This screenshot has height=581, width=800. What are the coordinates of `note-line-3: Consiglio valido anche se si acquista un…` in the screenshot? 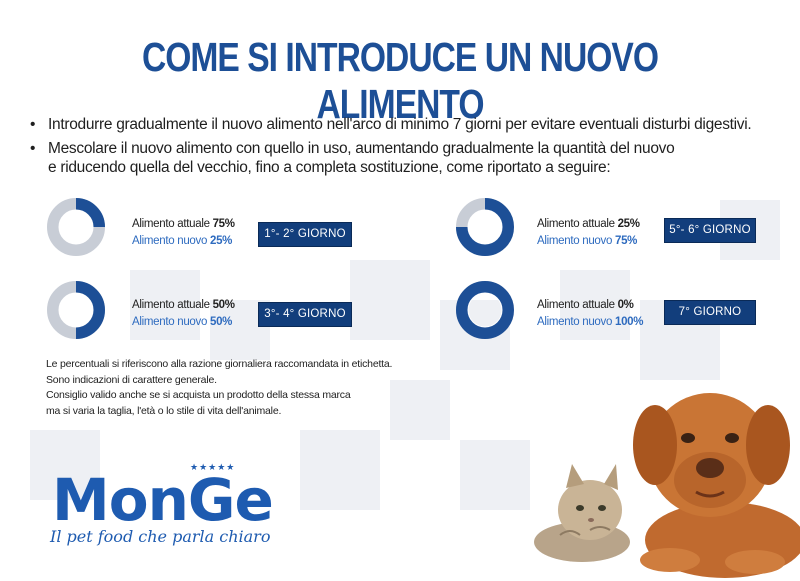 It's located at (198, 395).